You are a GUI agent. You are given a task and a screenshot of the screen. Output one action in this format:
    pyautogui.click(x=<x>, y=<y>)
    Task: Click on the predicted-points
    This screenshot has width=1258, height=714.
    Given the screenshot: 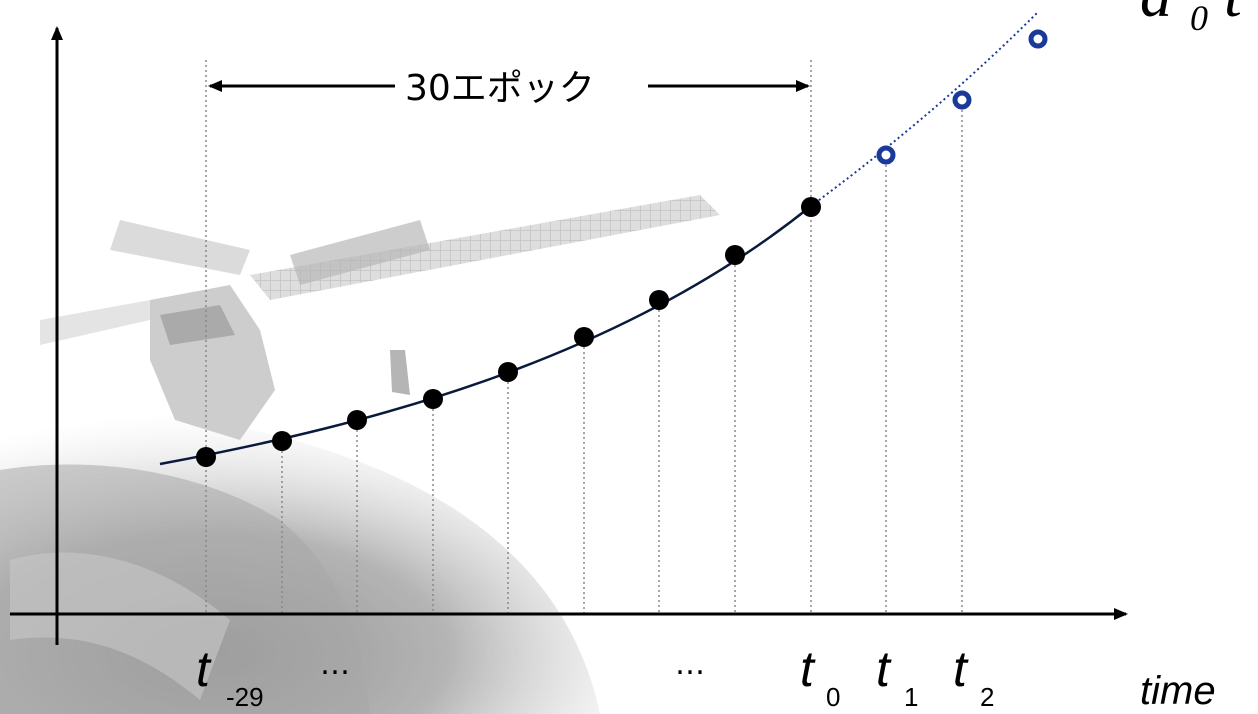 What is the action you would take?
    pyautogui.click(x=962, y=97)
    